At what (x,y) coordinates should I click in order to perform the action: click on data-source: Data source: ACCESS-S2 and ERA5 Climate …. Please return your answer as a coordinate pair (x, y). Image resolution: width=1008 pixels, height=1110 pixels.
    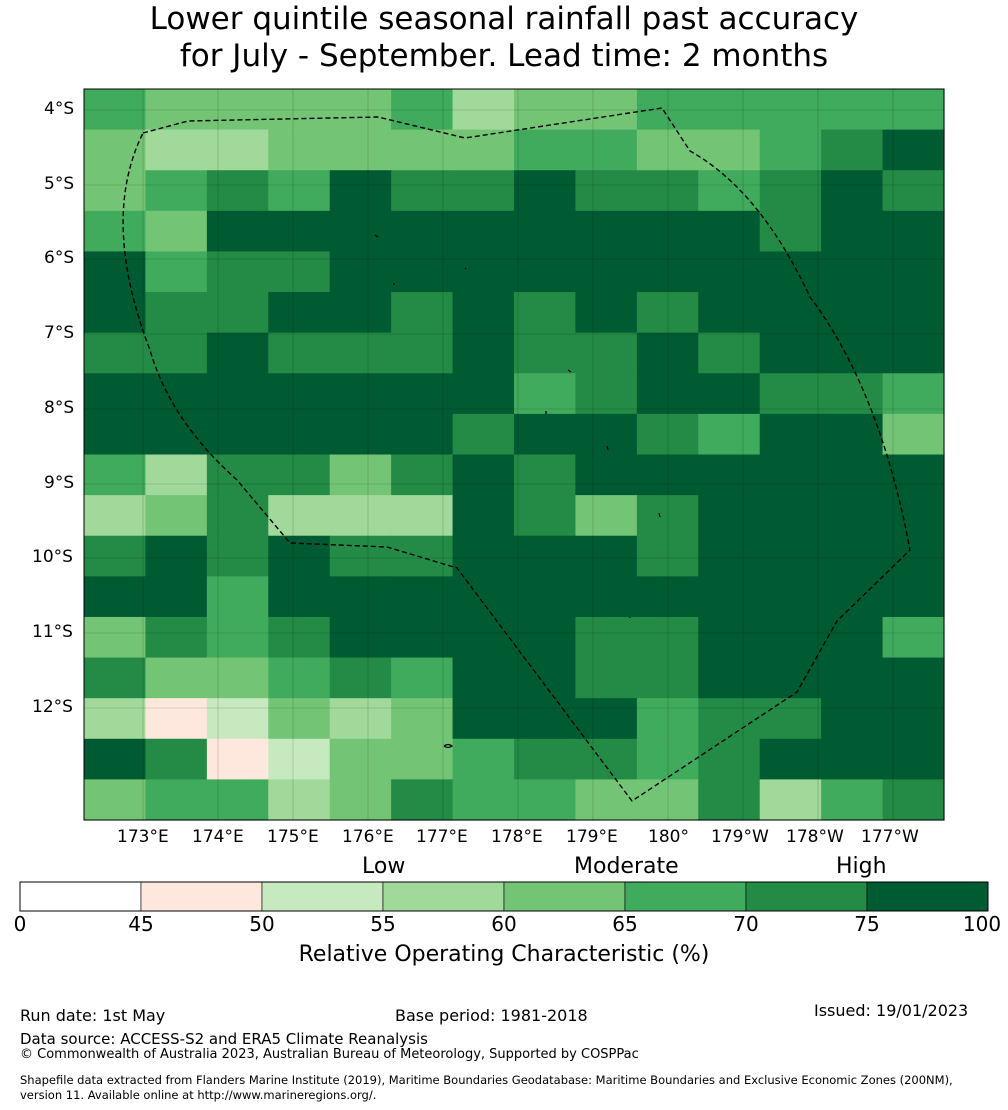
    Looking at the image, I should click on (224, 1039).